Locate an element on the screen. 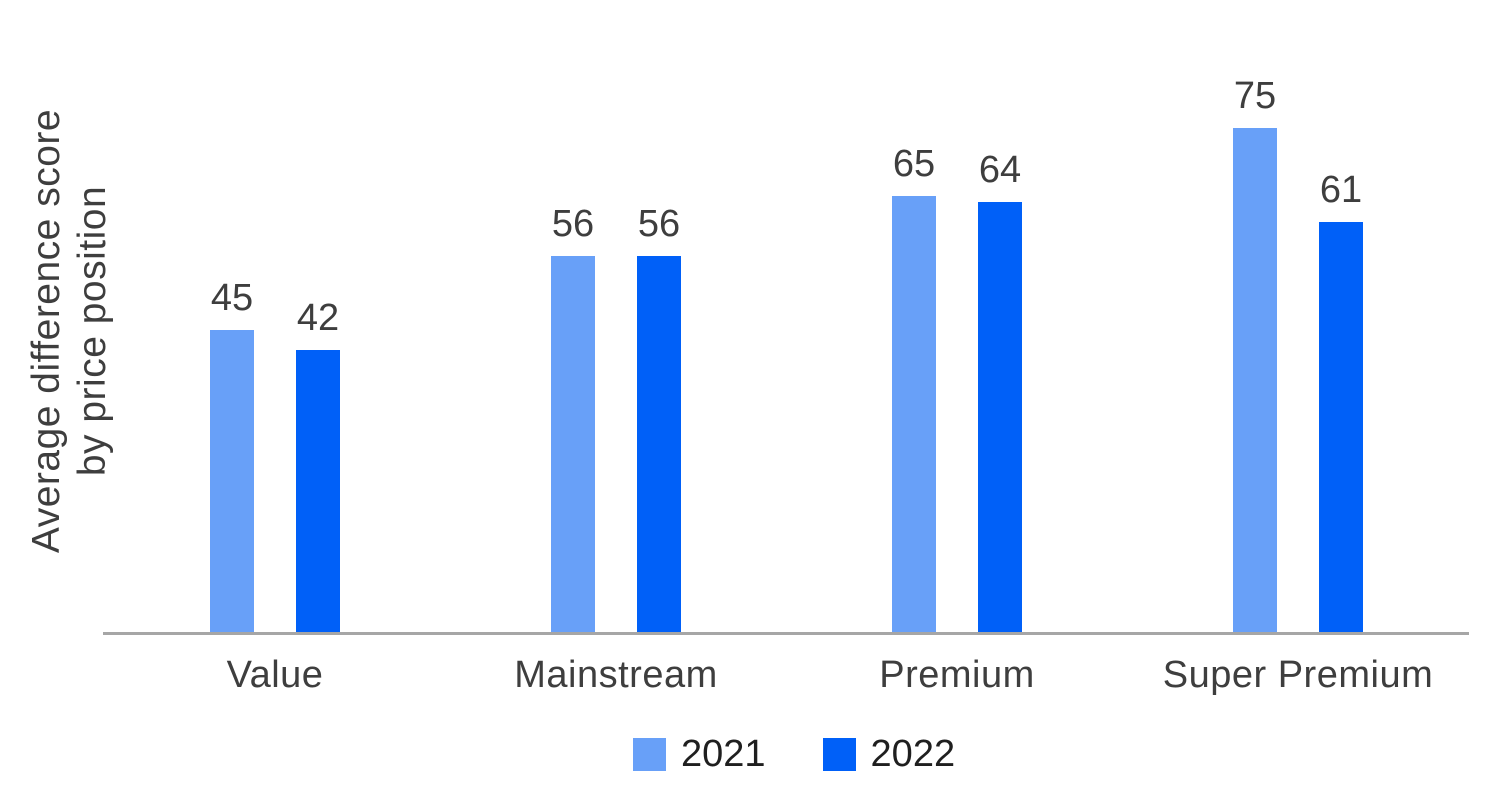  bar-value-label: 45 is located at coordinates (232, 298).